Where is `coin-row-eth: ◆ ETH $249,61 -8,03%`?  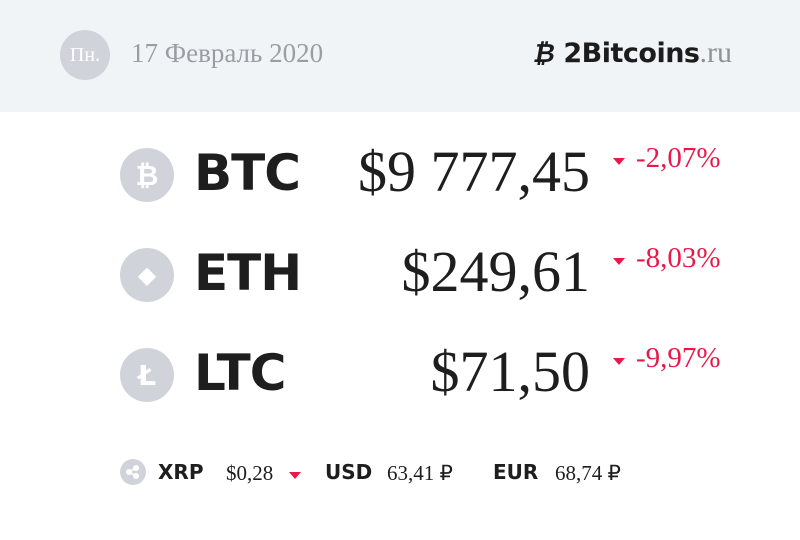
coin-row-eth: ◆ ETH $249,61 -8,03% is located at coordinates (400, 274).